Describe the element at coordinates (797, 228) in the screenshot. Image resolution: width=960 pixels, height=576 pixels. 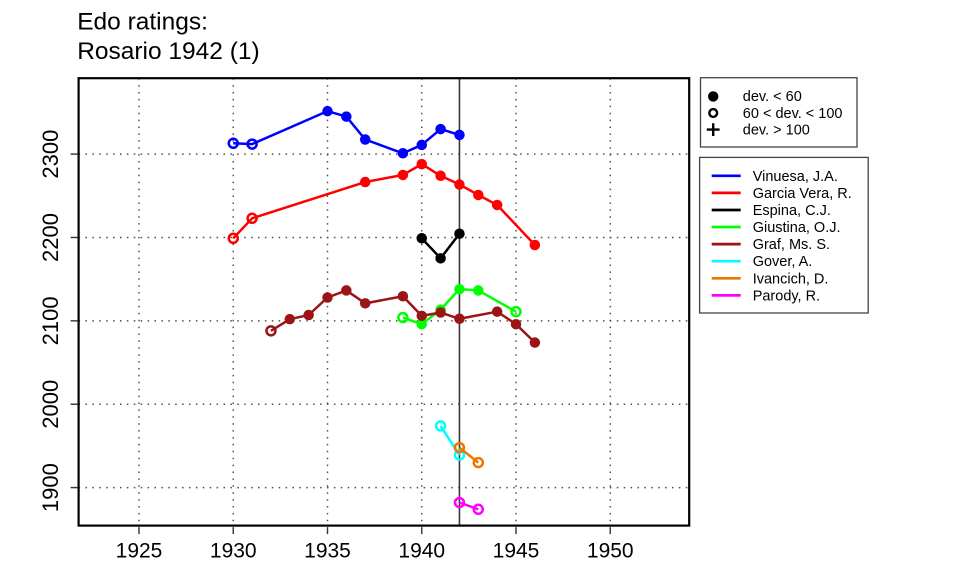
I see `svg-text: Giustina, O.J.` at that location.